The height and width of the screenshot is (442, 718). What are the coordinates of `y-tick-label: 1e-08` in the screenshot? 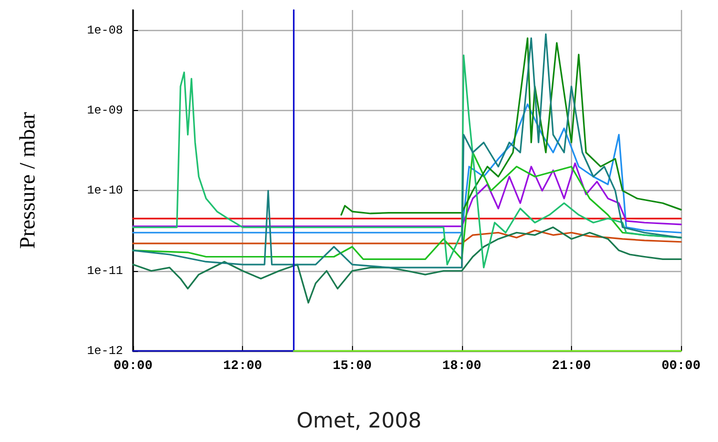 It's located at (104, 30).